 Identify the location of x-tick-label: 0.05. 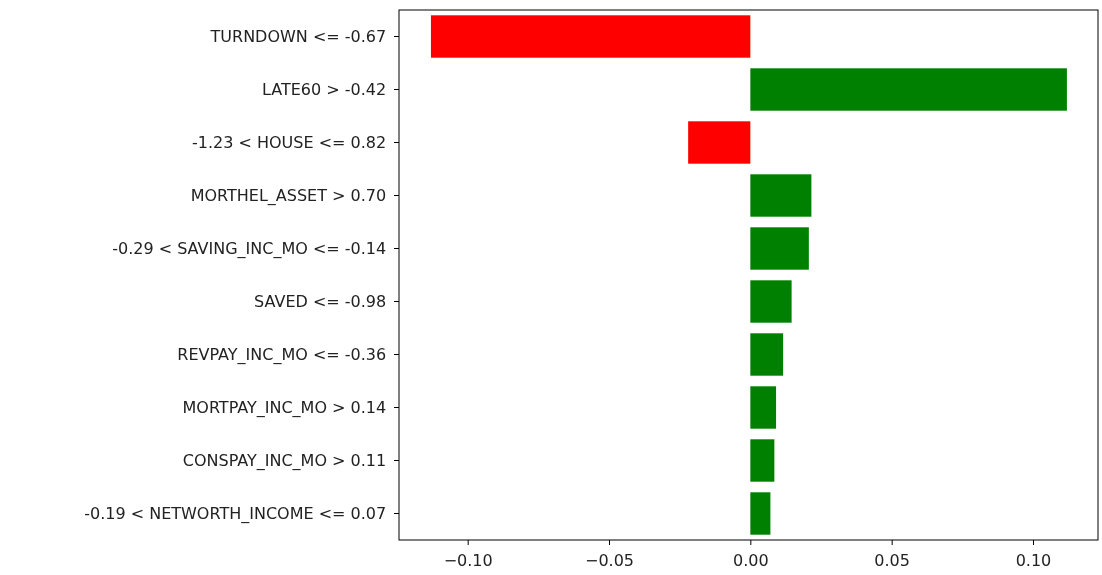
(892, 560).